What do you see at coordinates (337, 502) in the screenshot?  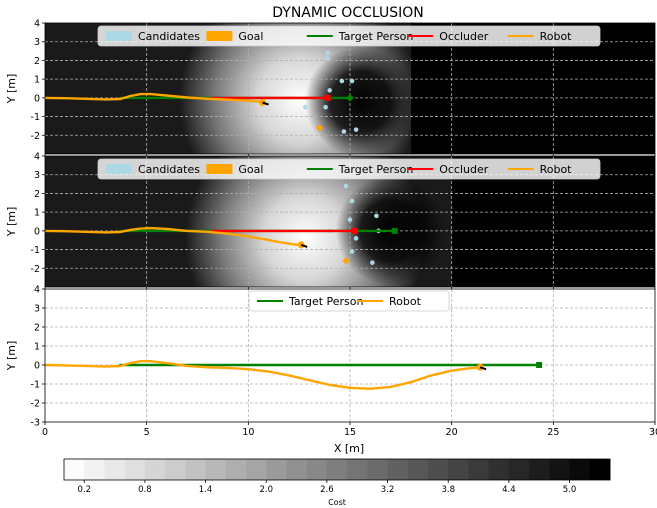 I see `colorbar-label: Cost` at bounding box center [337, 502].